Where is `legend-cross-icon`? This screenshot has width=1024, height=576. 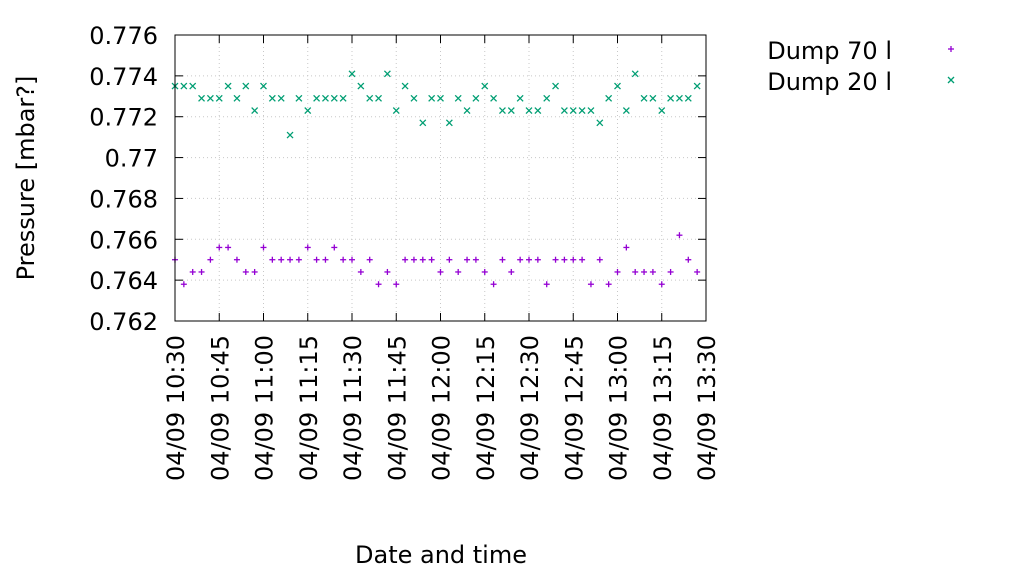 legend-cross-icon is located at coordinates (951, 80).